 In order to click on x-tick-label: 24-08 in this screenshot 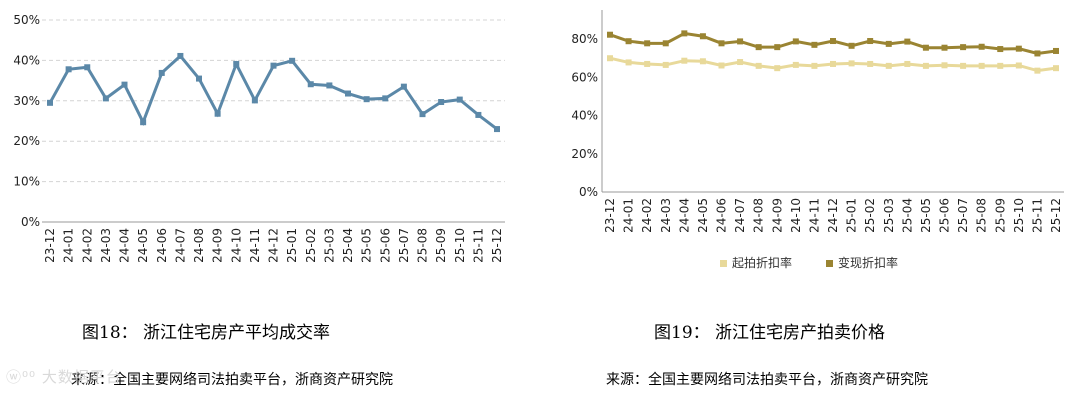, I will do `click(759, 215)`.